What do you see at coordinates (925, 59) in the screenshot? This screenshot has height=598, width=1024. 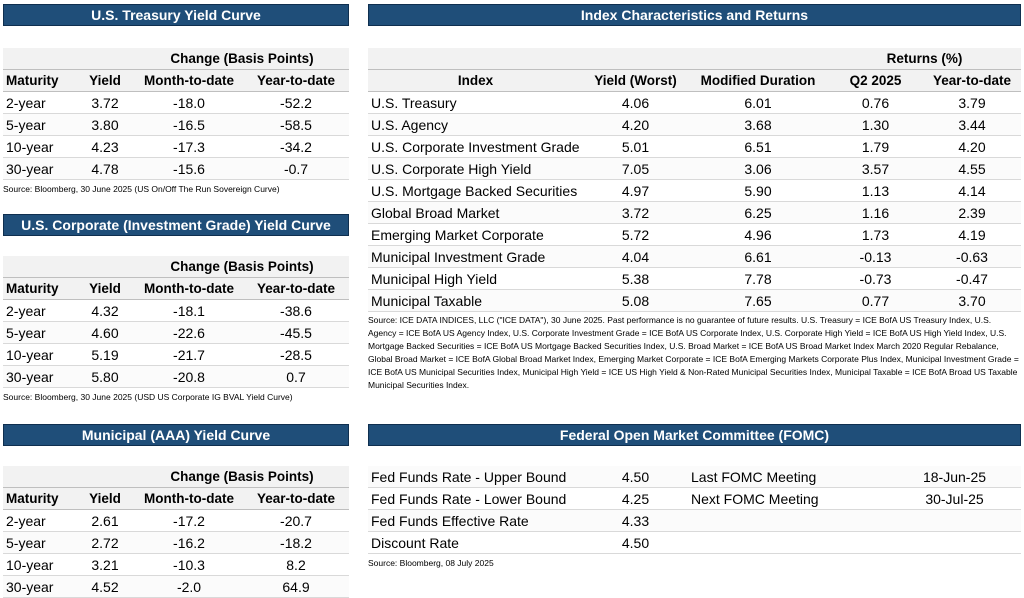 I see `index-group-header: Returns (%)` at bounding box center [925, 59].